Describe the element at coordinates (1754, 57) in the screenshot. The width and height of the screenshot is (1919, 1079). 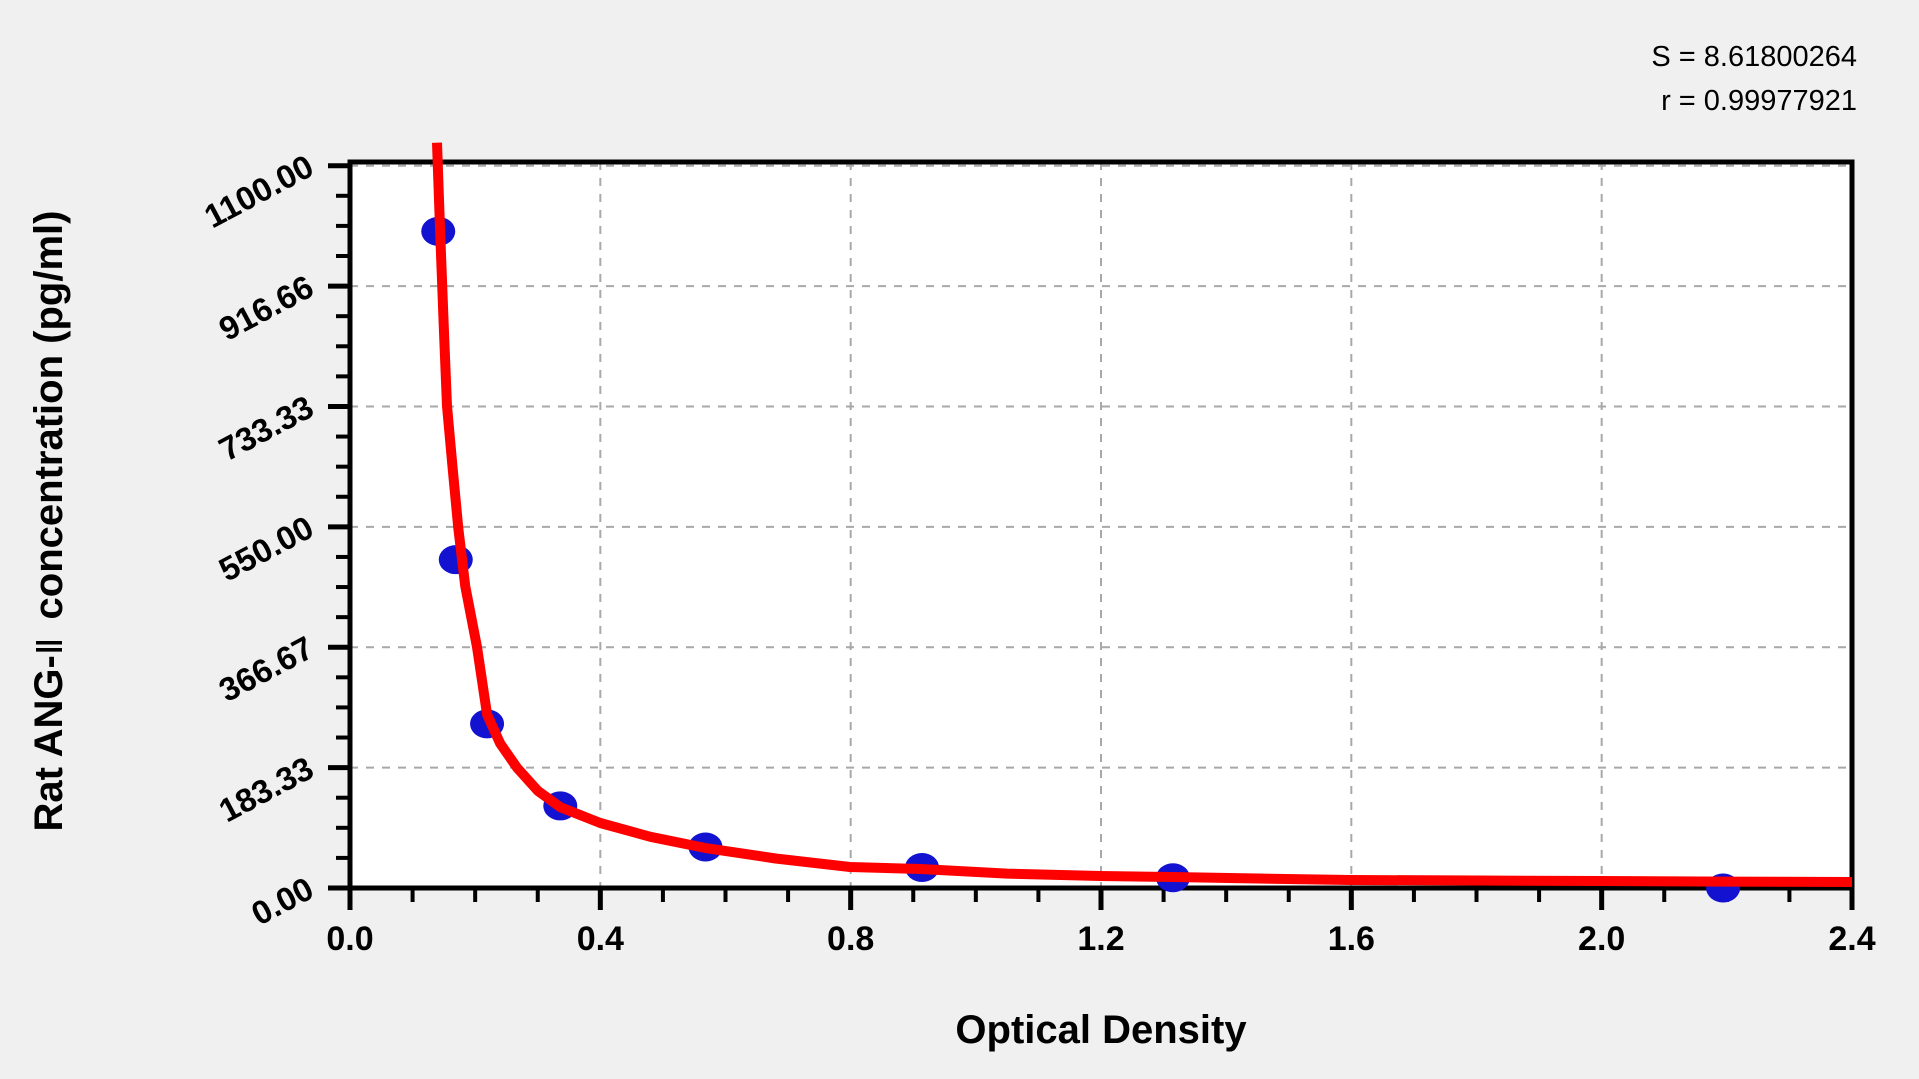
I see `stat-s-value: S = 8.61800264` at that location.